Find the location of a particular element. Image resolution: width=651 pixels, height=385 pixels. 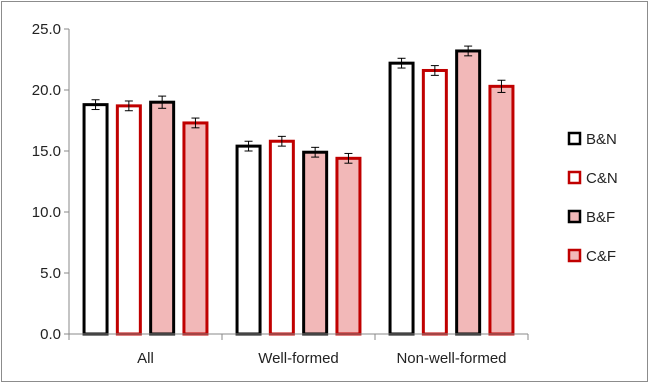

y-tick-label: 20.0 is located at coordinates (46, 90).